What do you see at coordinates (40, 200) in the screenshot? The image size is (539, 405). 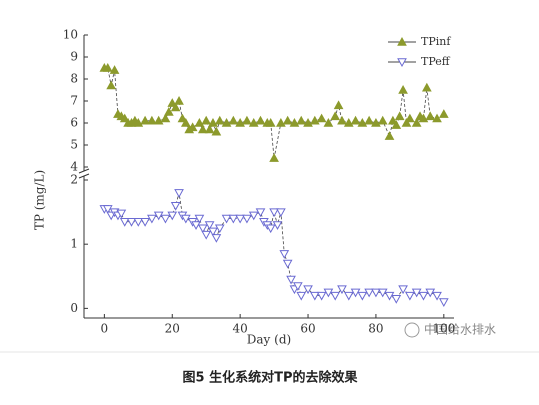 I see `y-axis-label: TP (mg/L)` at bounding box center [40, 200].